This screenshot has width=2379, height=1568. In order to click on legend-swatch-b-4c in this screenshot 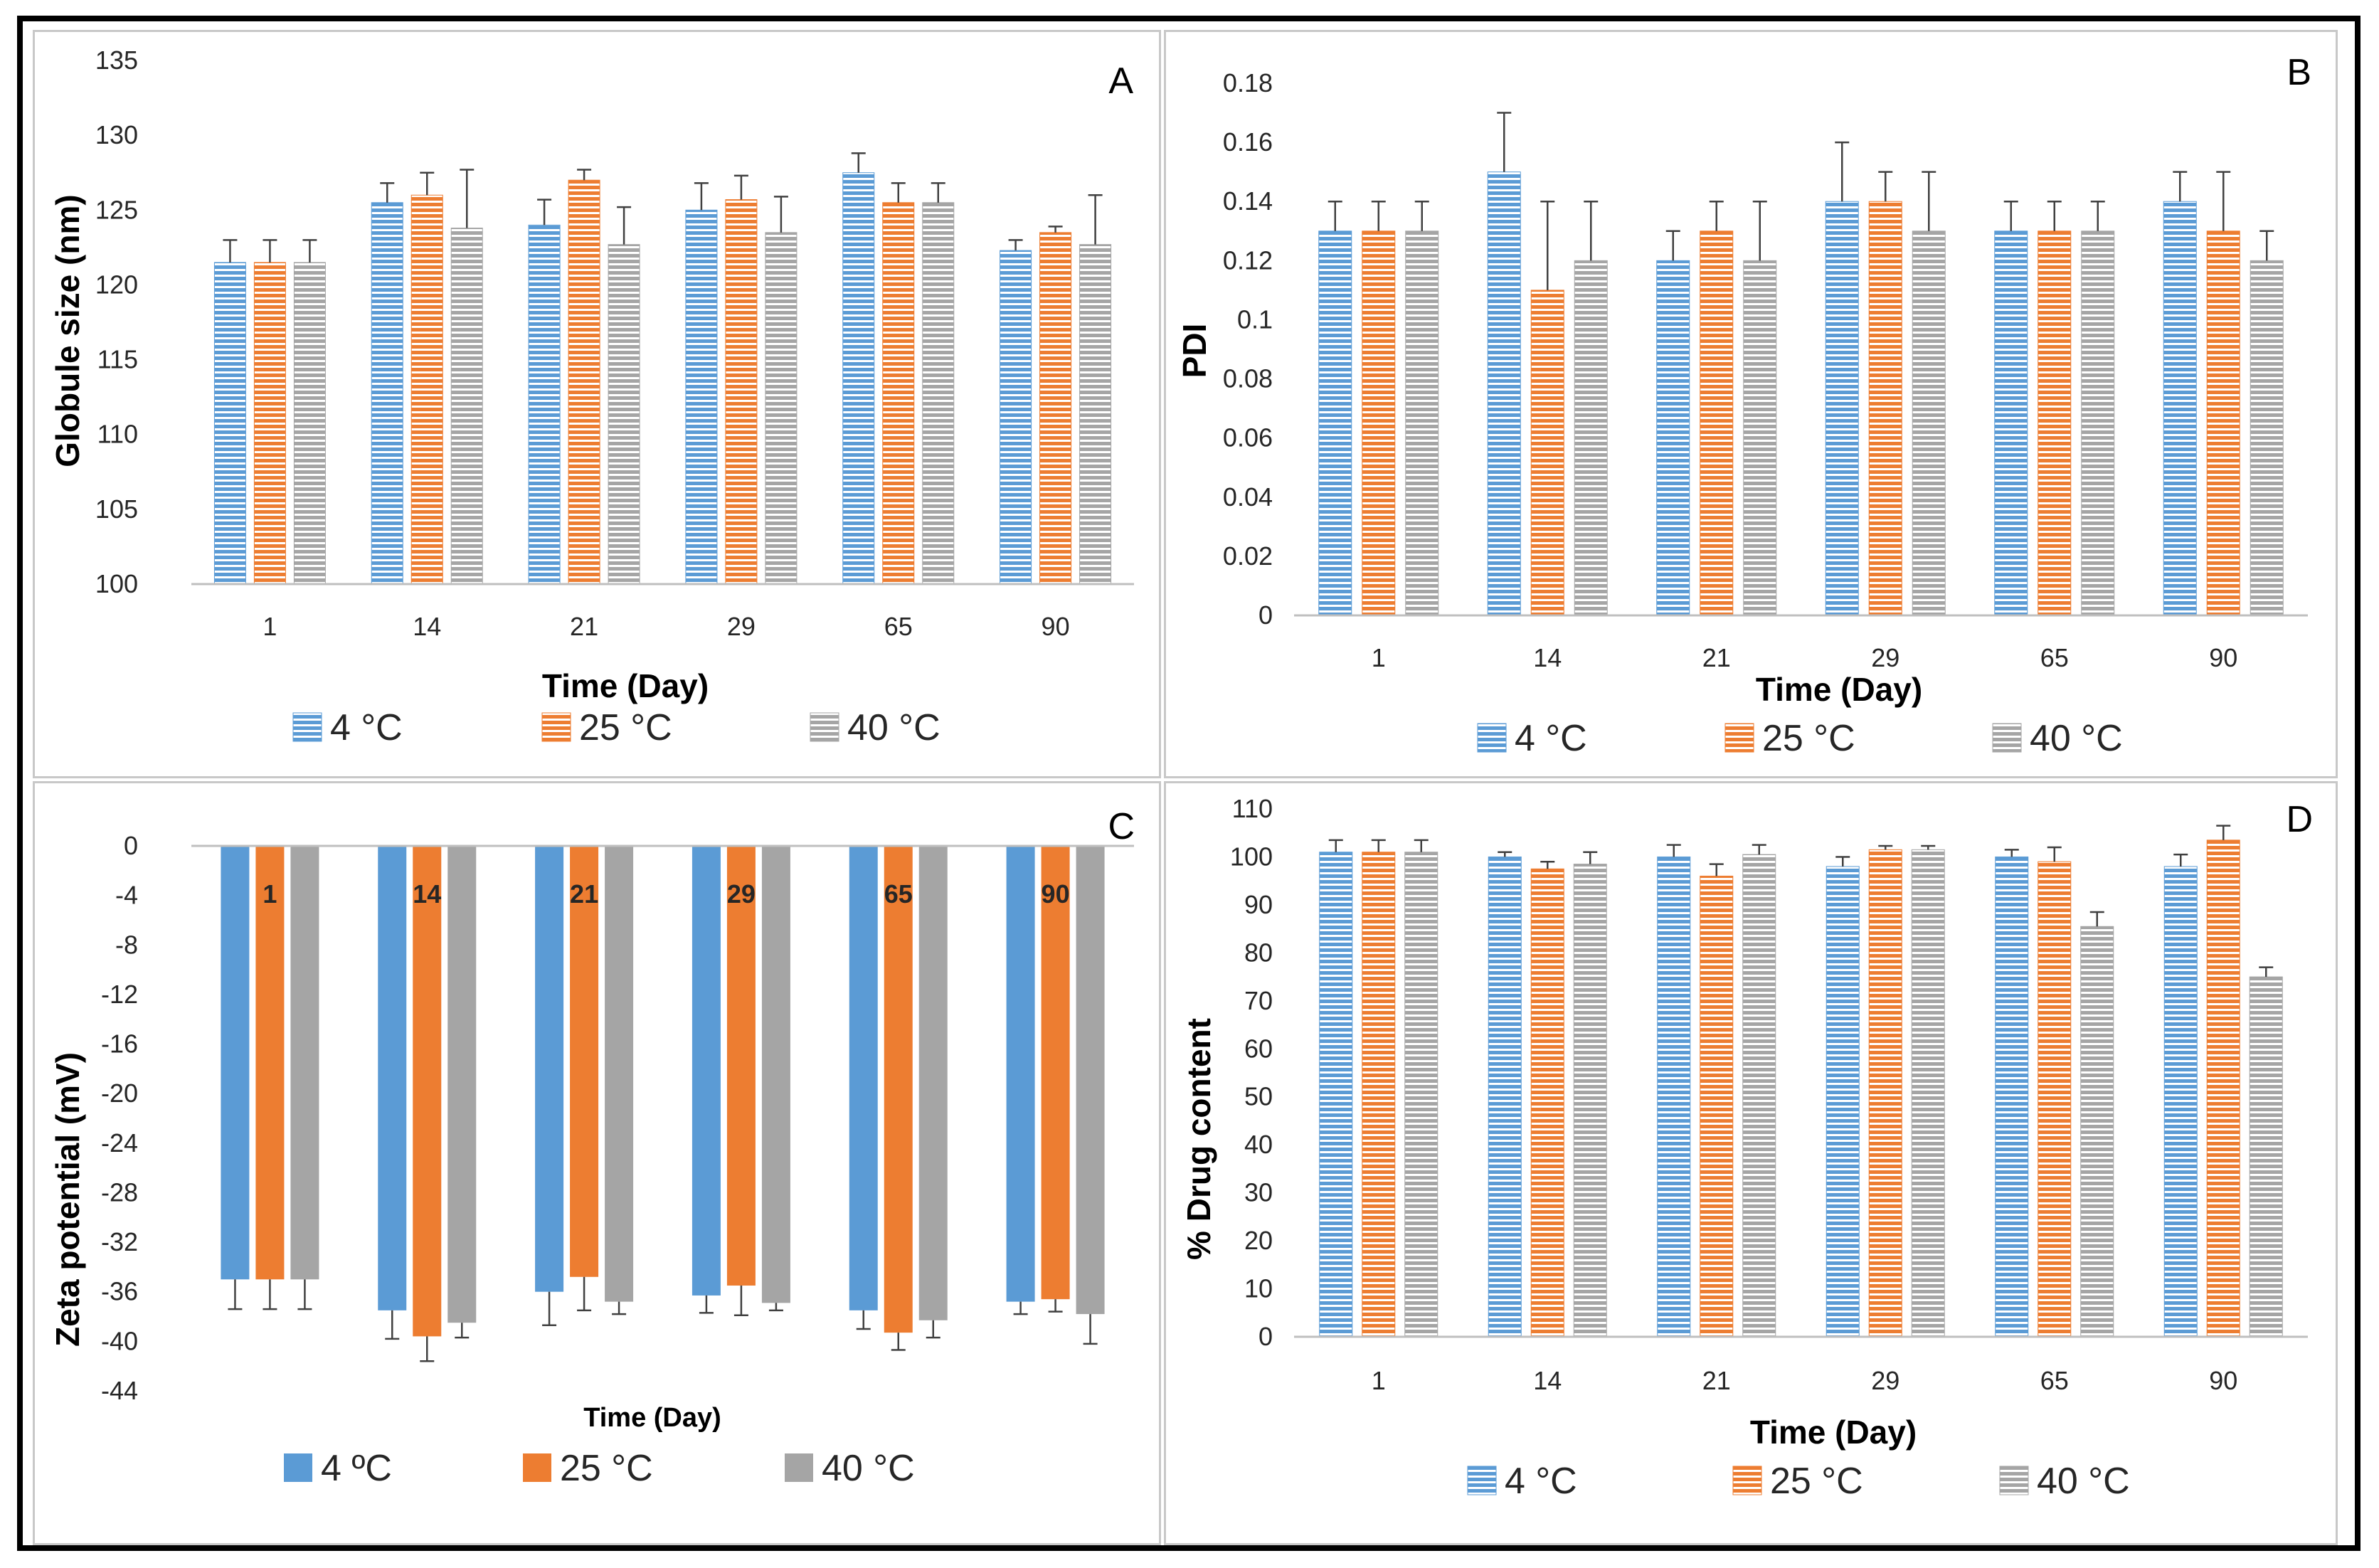, I will do `click(1492, 738)`.